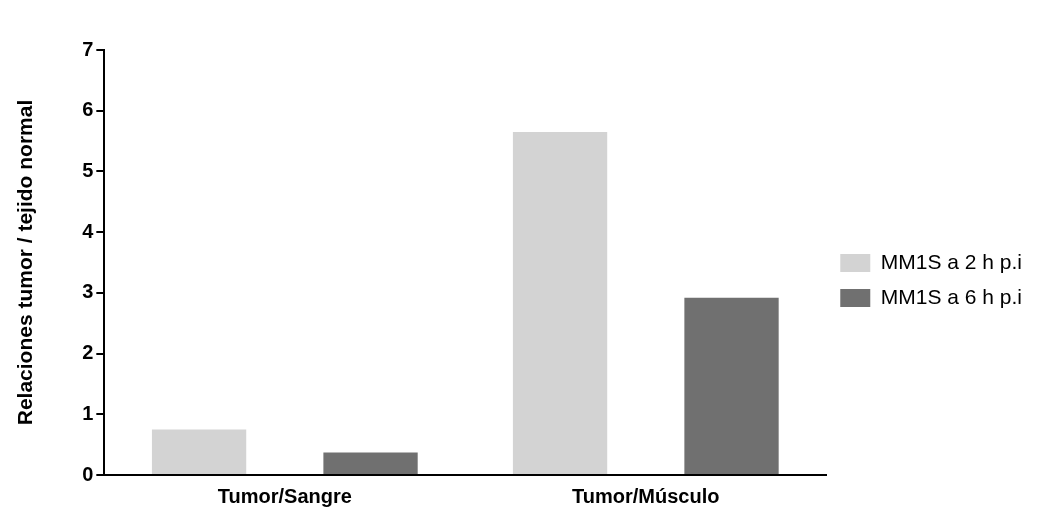 Image resolution: width=1052 pixels, height=511 pixels. What do you see at coordinates (88, 473) in the screenshot?
I see `y-tick-label: 0` at bounding box center [88, 473].